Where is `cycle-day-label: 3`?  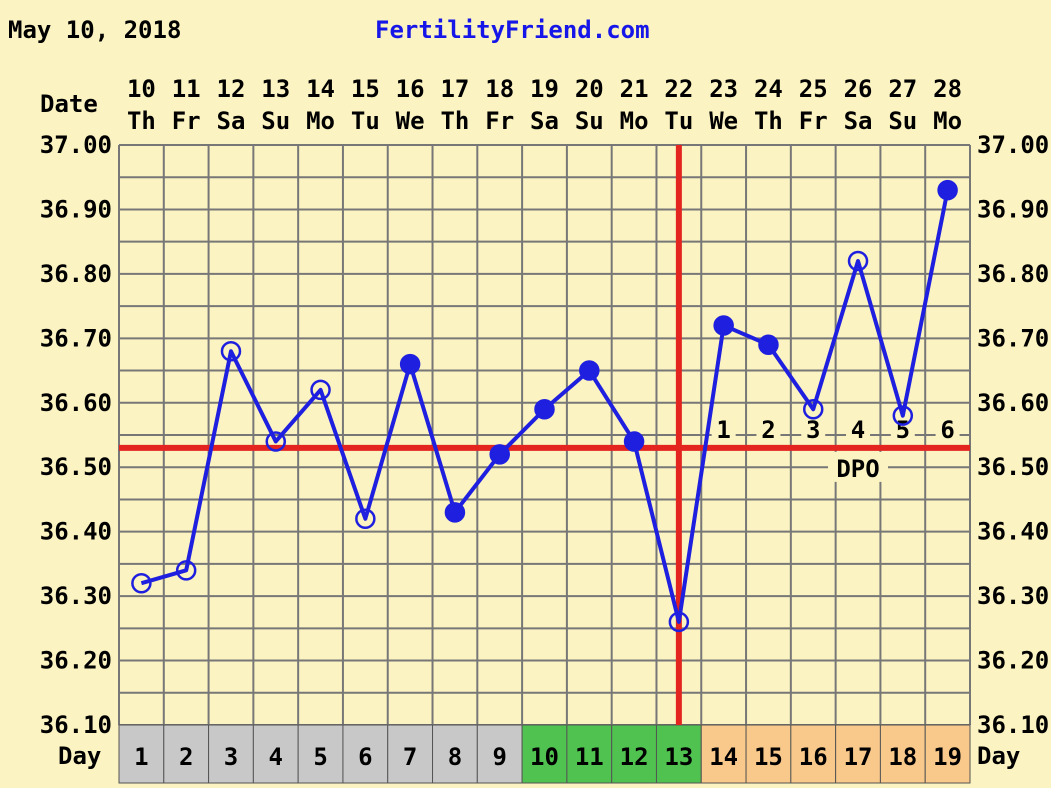
cycle-day-label: 3 is located at coordinates (231, 757).